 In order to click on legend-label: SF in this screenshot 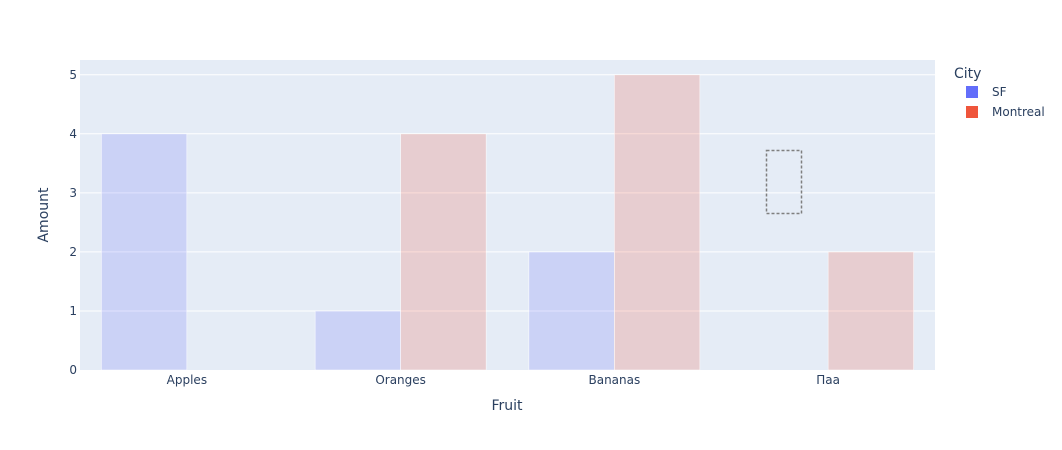, I will do `click(999, 92)`.